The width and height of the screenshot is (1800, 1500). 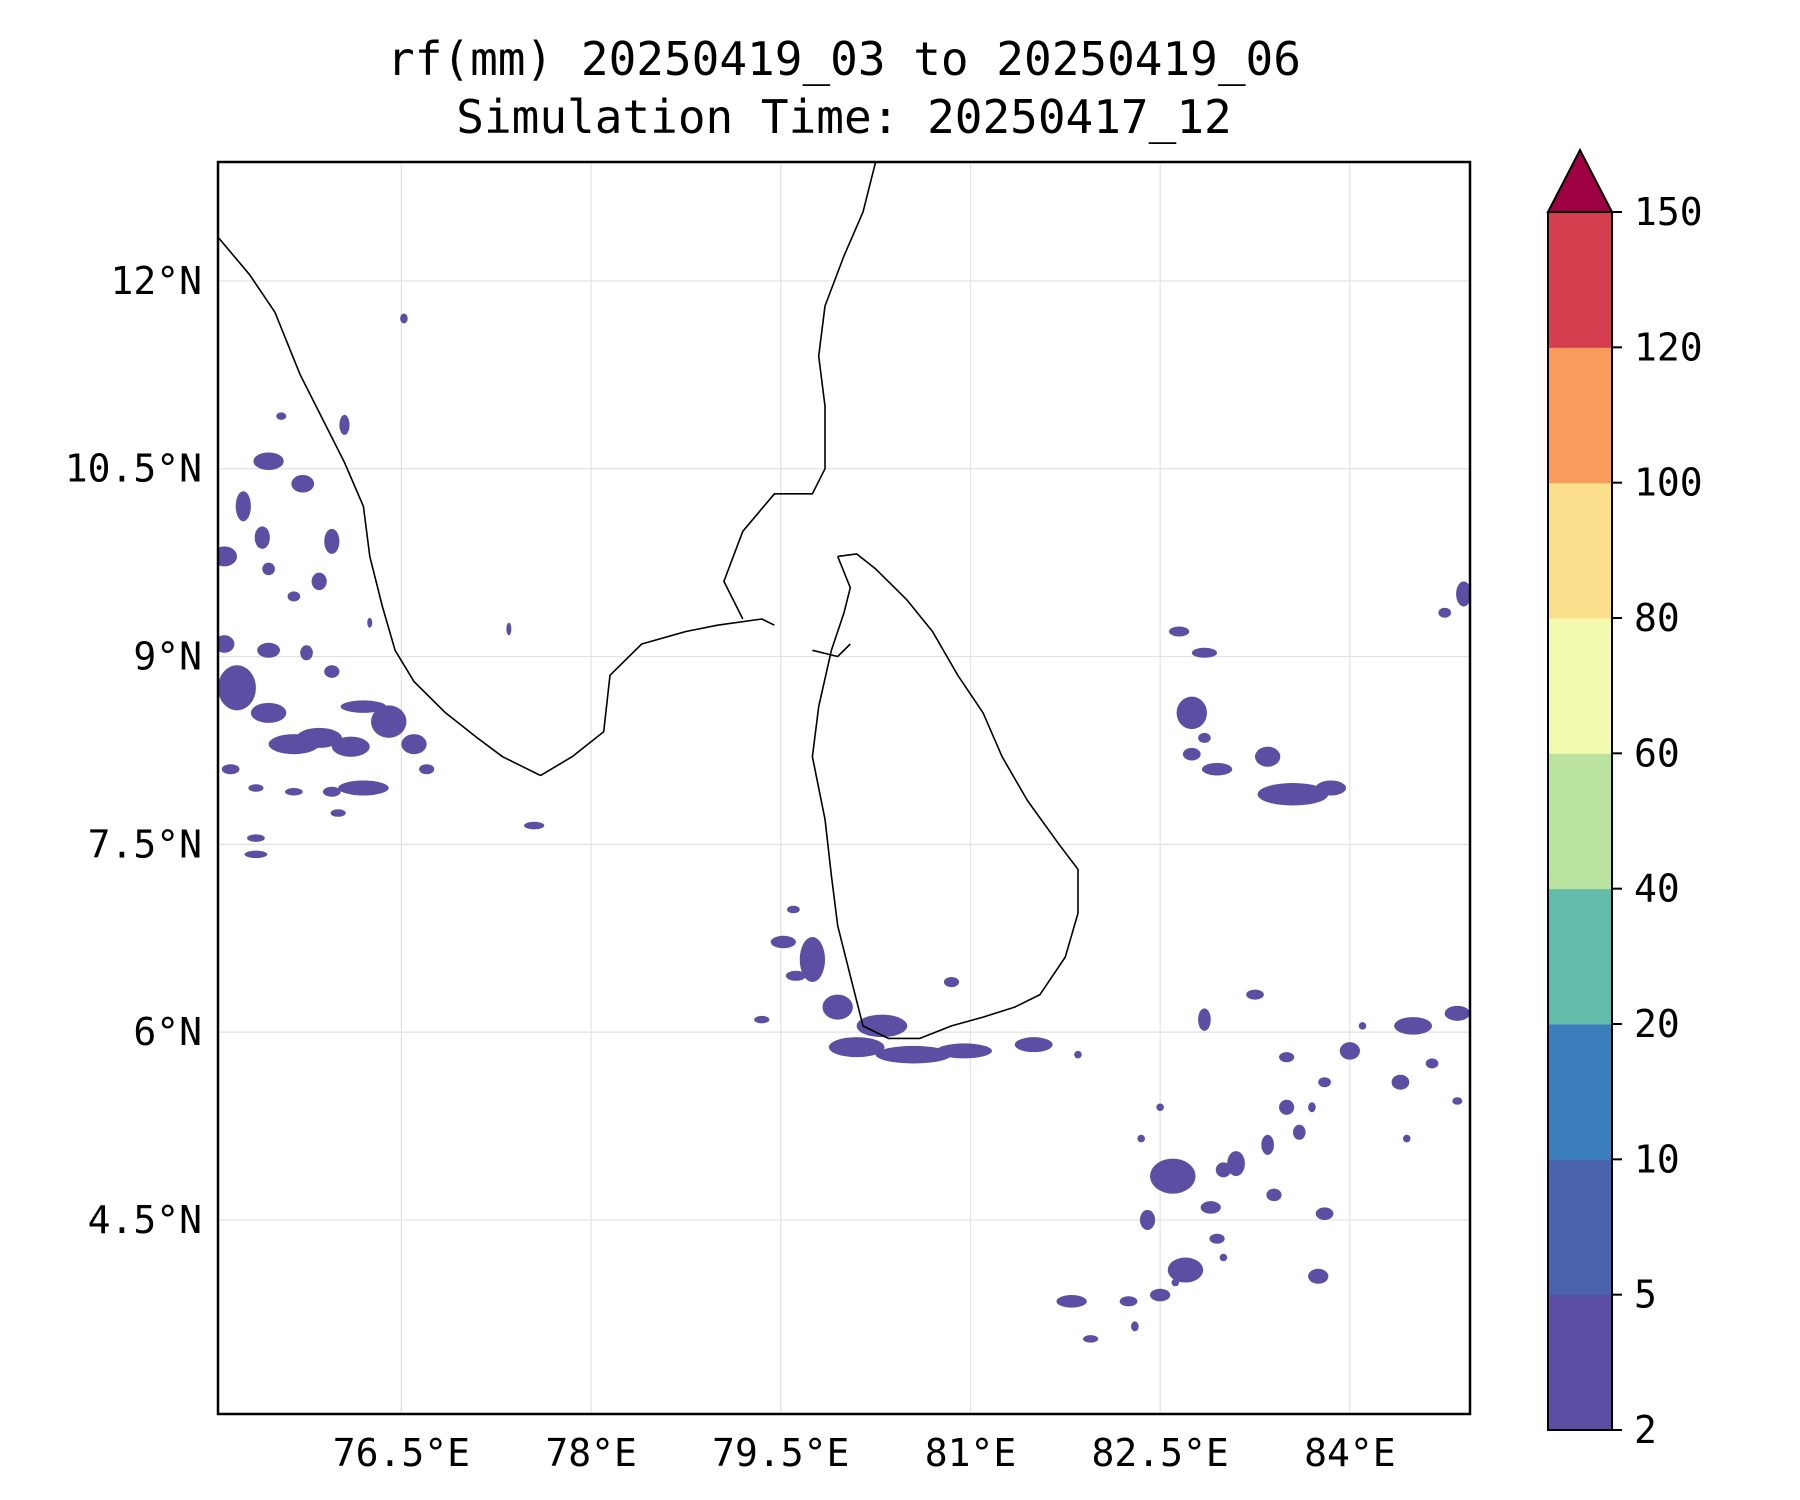 I want to click on colorbar-level-label: 150, so click(x=1668, y=212).